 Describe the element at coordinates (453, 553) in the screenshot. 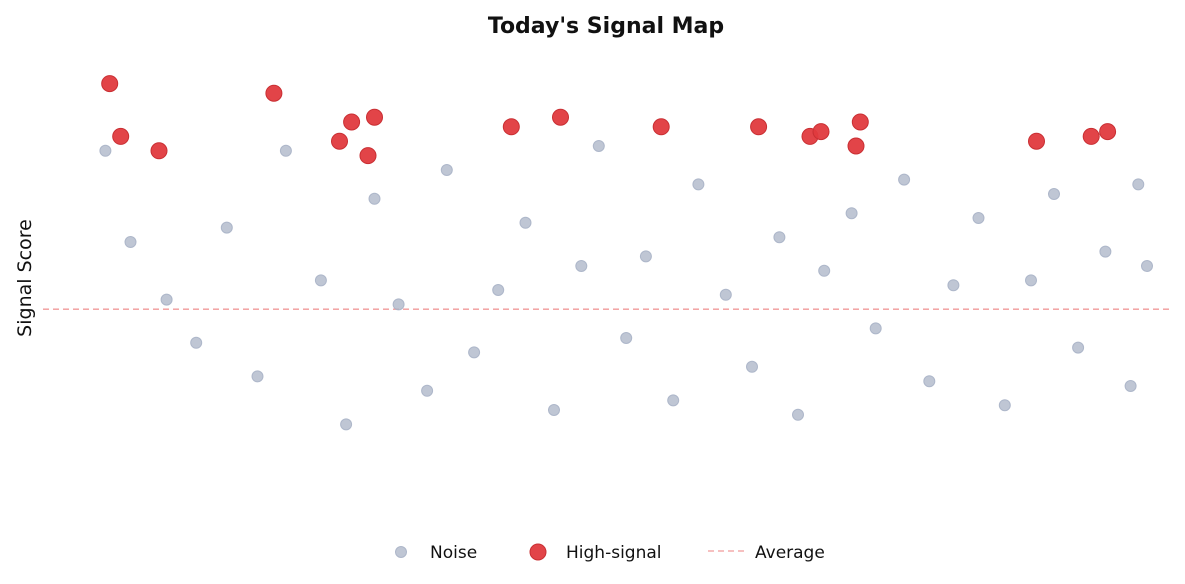

I see `legend-noise-label: Noise` at that location.